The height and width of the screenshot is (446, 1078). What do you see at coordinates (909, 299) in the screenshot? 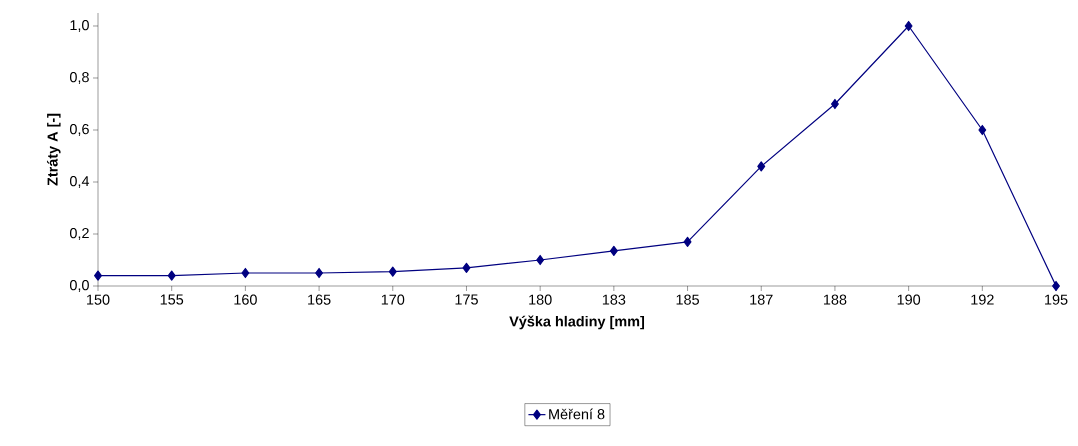
I see `x-tick-label: 190` at bounding box center [909, 299].